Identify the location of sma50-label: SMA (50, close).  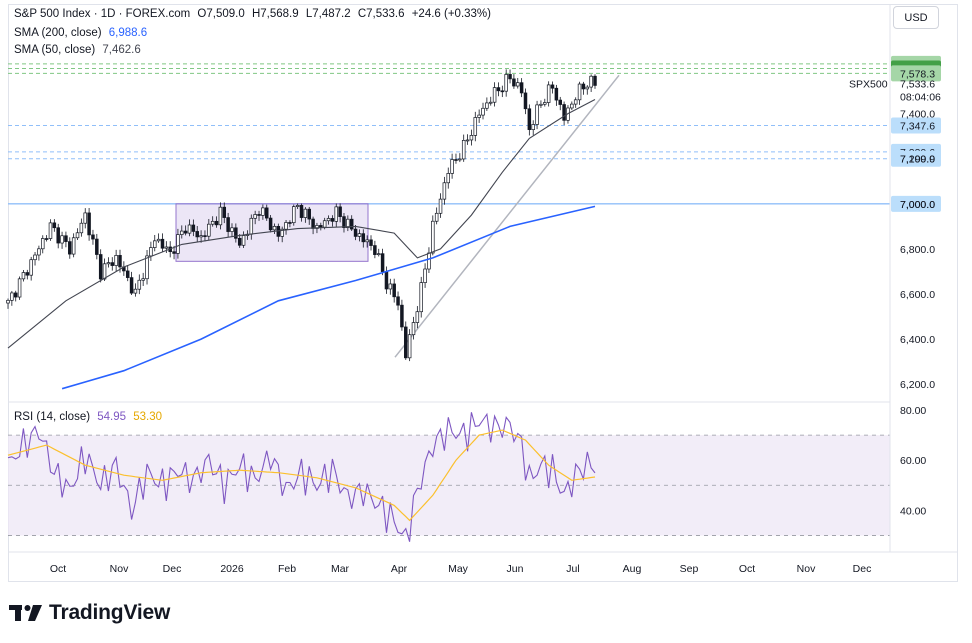
(55, 50).